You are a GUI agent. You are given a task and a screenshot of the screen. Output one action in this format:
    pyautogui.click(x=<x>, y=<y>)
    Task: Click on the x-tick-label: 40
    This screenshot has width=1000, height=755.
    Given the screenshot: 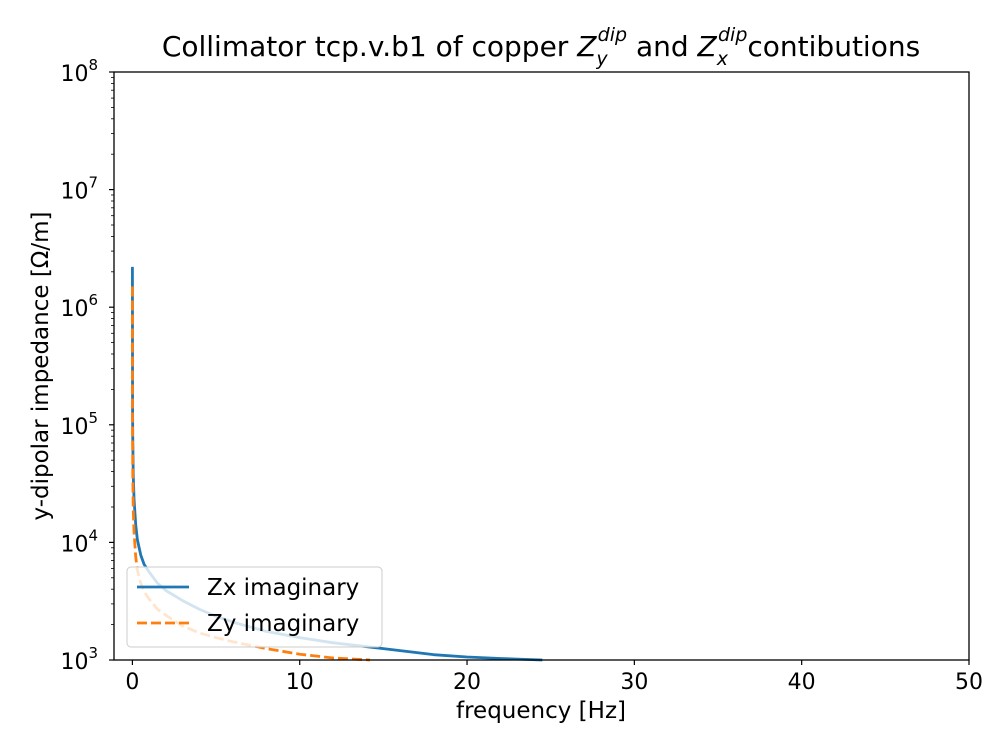 What is the action you would take?
    pyautogui.click(x=802, y=682)
    